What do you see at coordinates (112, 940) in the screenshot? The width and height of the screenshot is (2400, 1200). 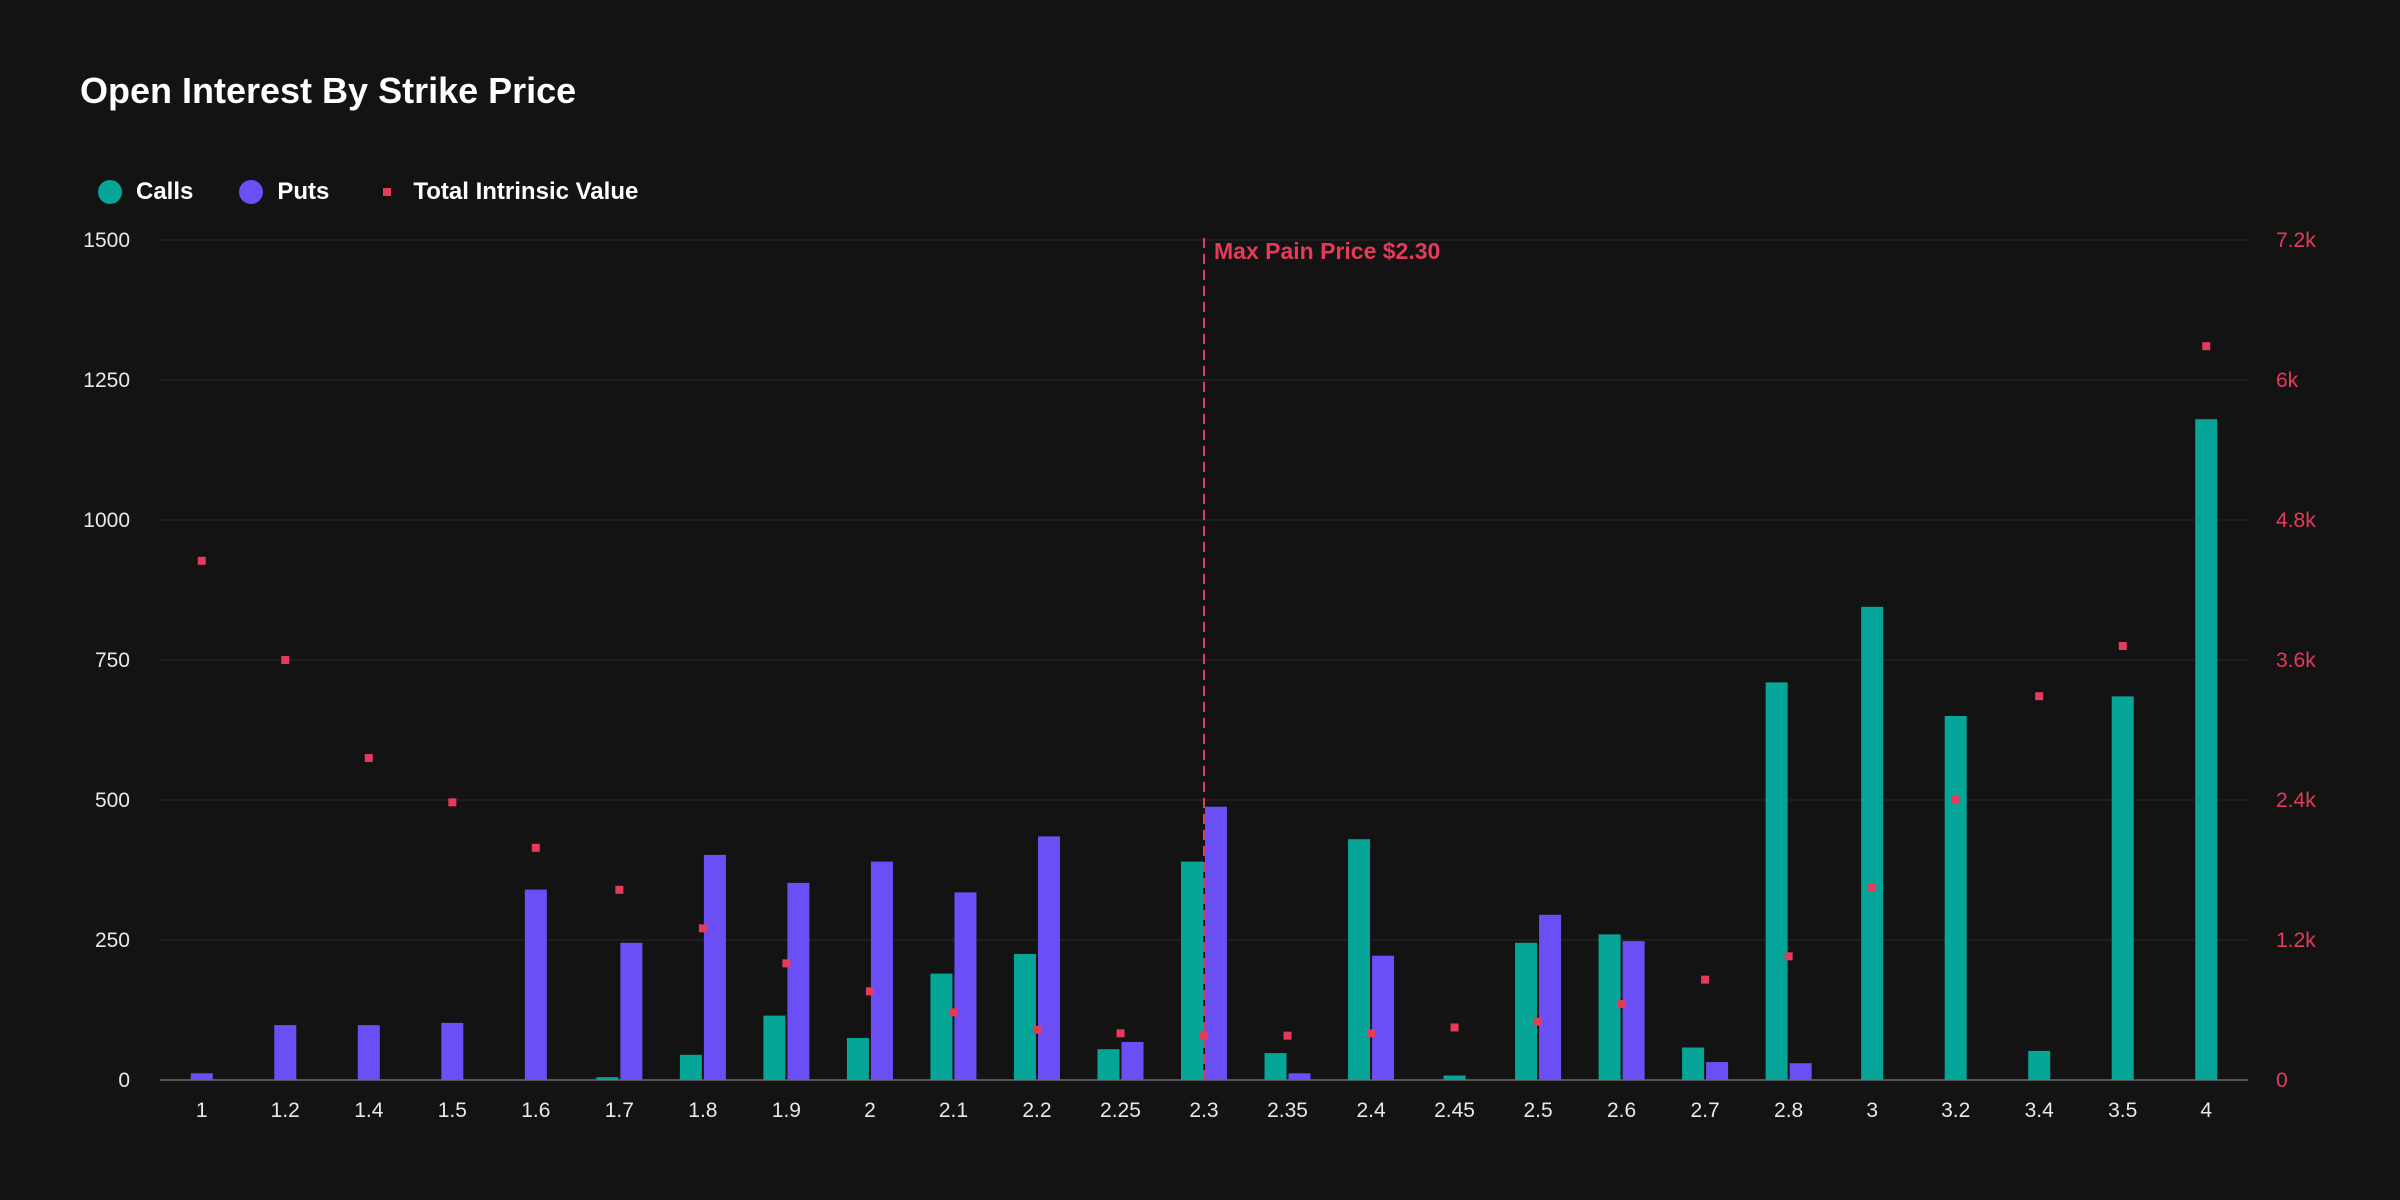 I see `y-left-tick-label: 250` at bounding box center [112, 940].